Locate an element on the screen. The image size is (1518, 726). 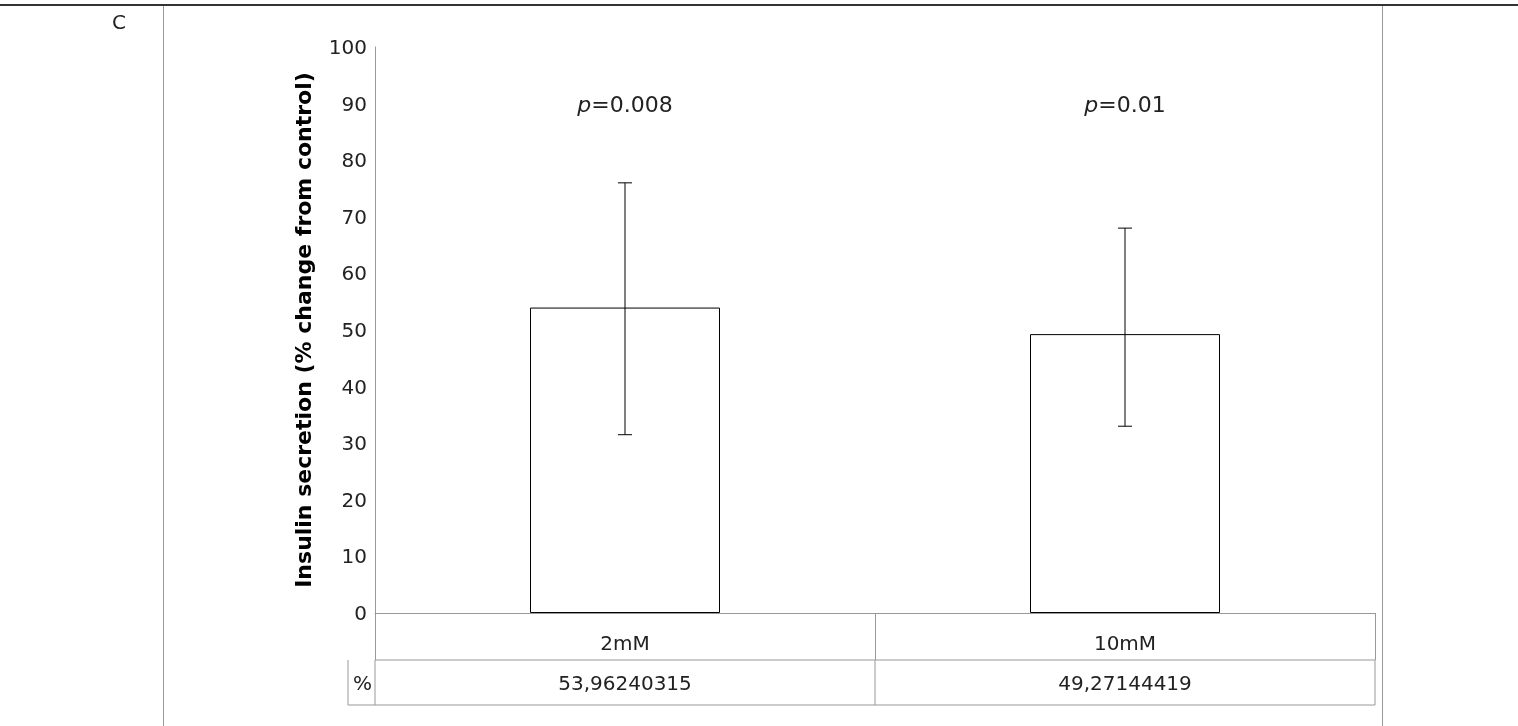
y-tick-label: 10 is located at coordinates (354, 556).